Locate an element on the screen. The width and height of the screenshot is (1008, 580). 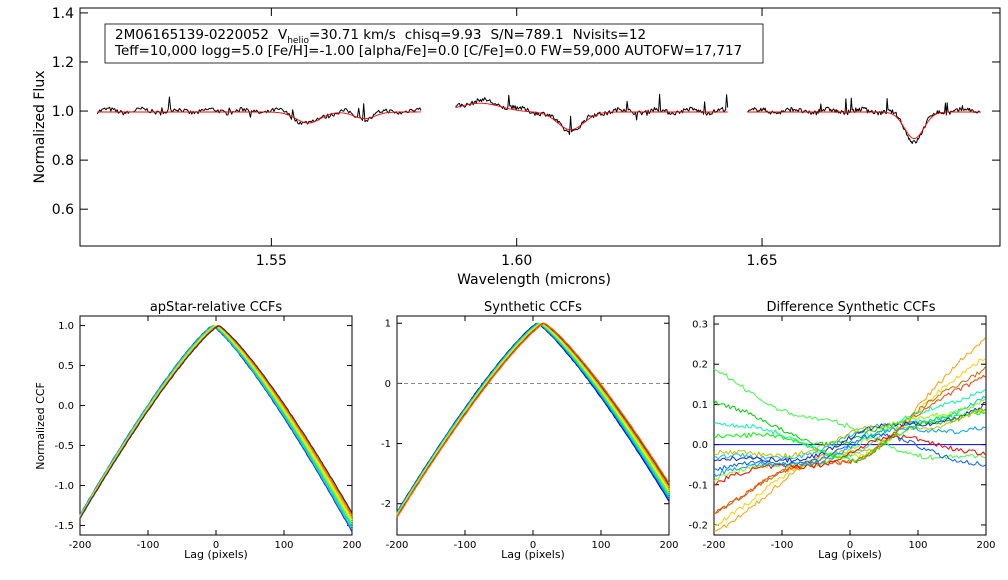
legend-snr: S/N=789.1 is located at coordinates (526, 35).